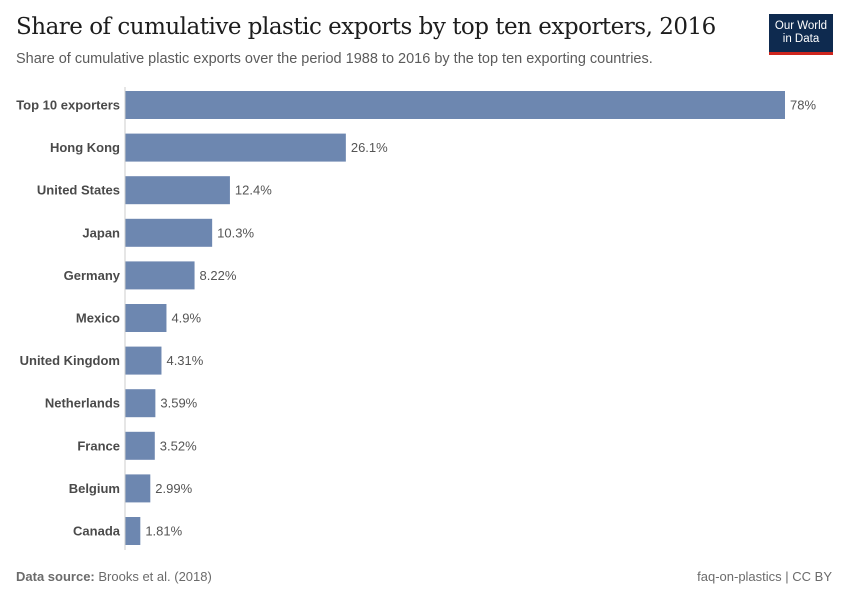 Image resolution: width=850 pixels, height=600 pixels. I want to click on value-label: 26.1%, so click(369, 147).